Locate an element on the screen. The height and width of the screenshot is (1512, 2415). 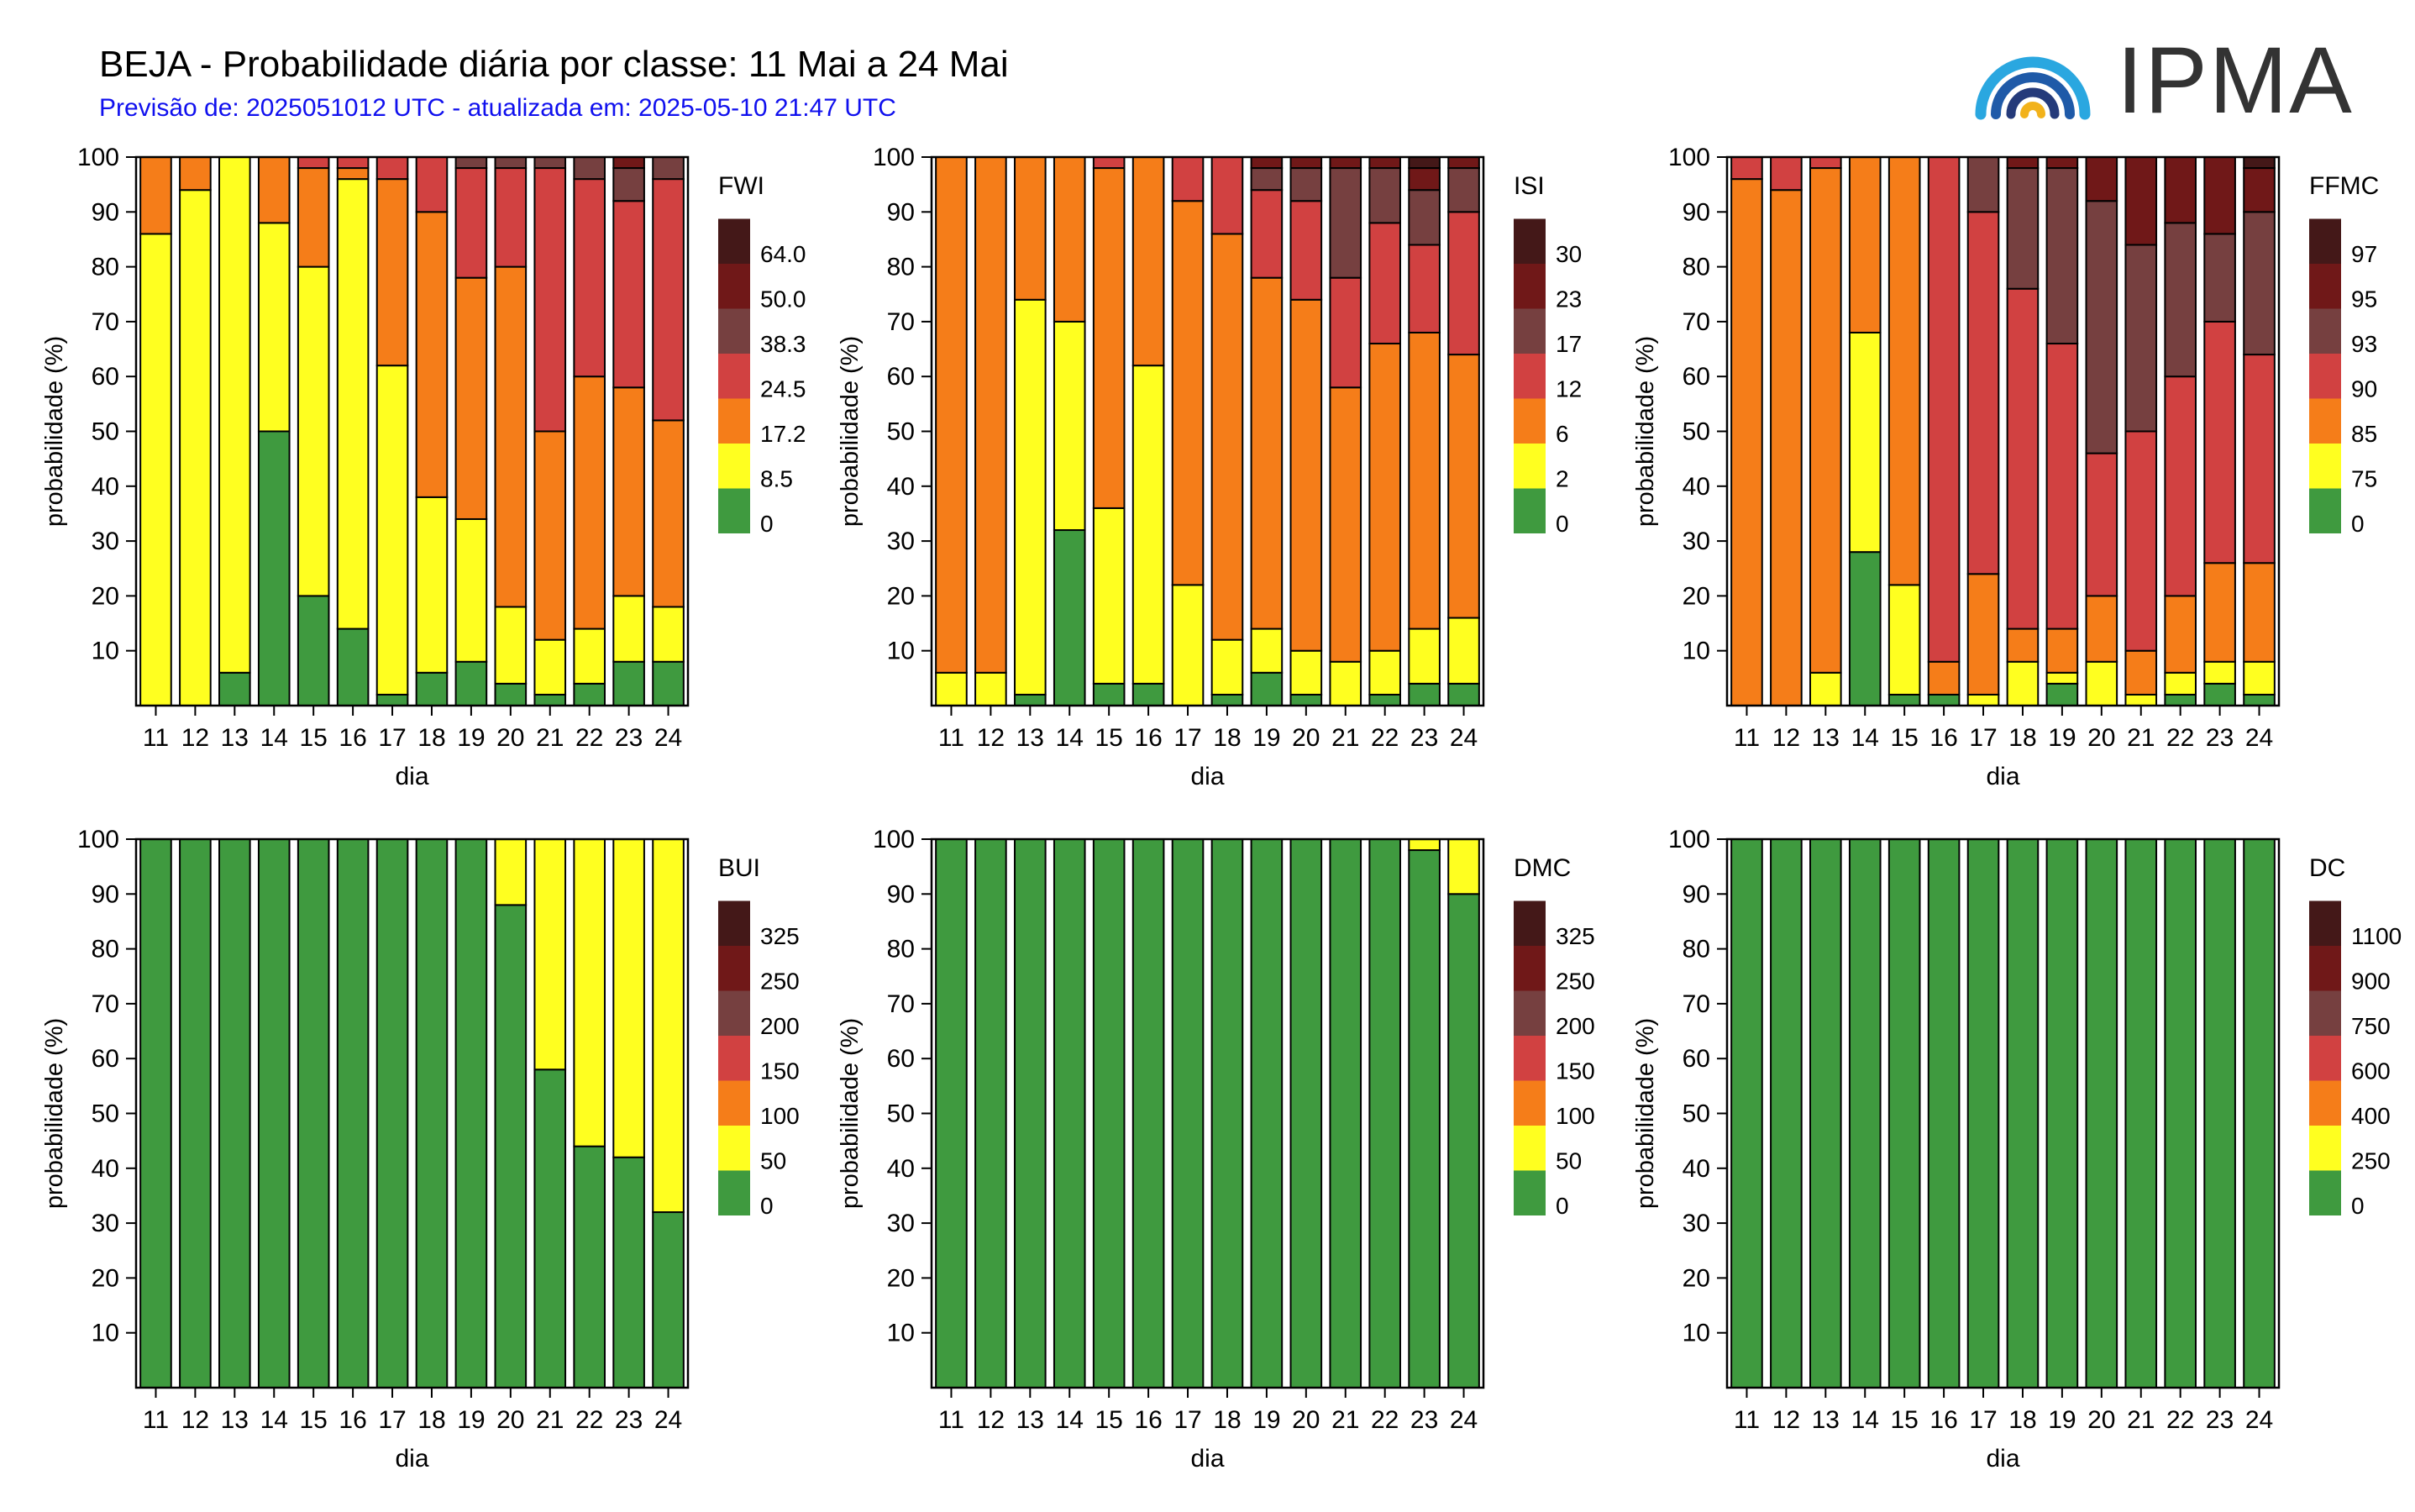
x-tick-label: 15 is located at coordinates (1904, 1420).